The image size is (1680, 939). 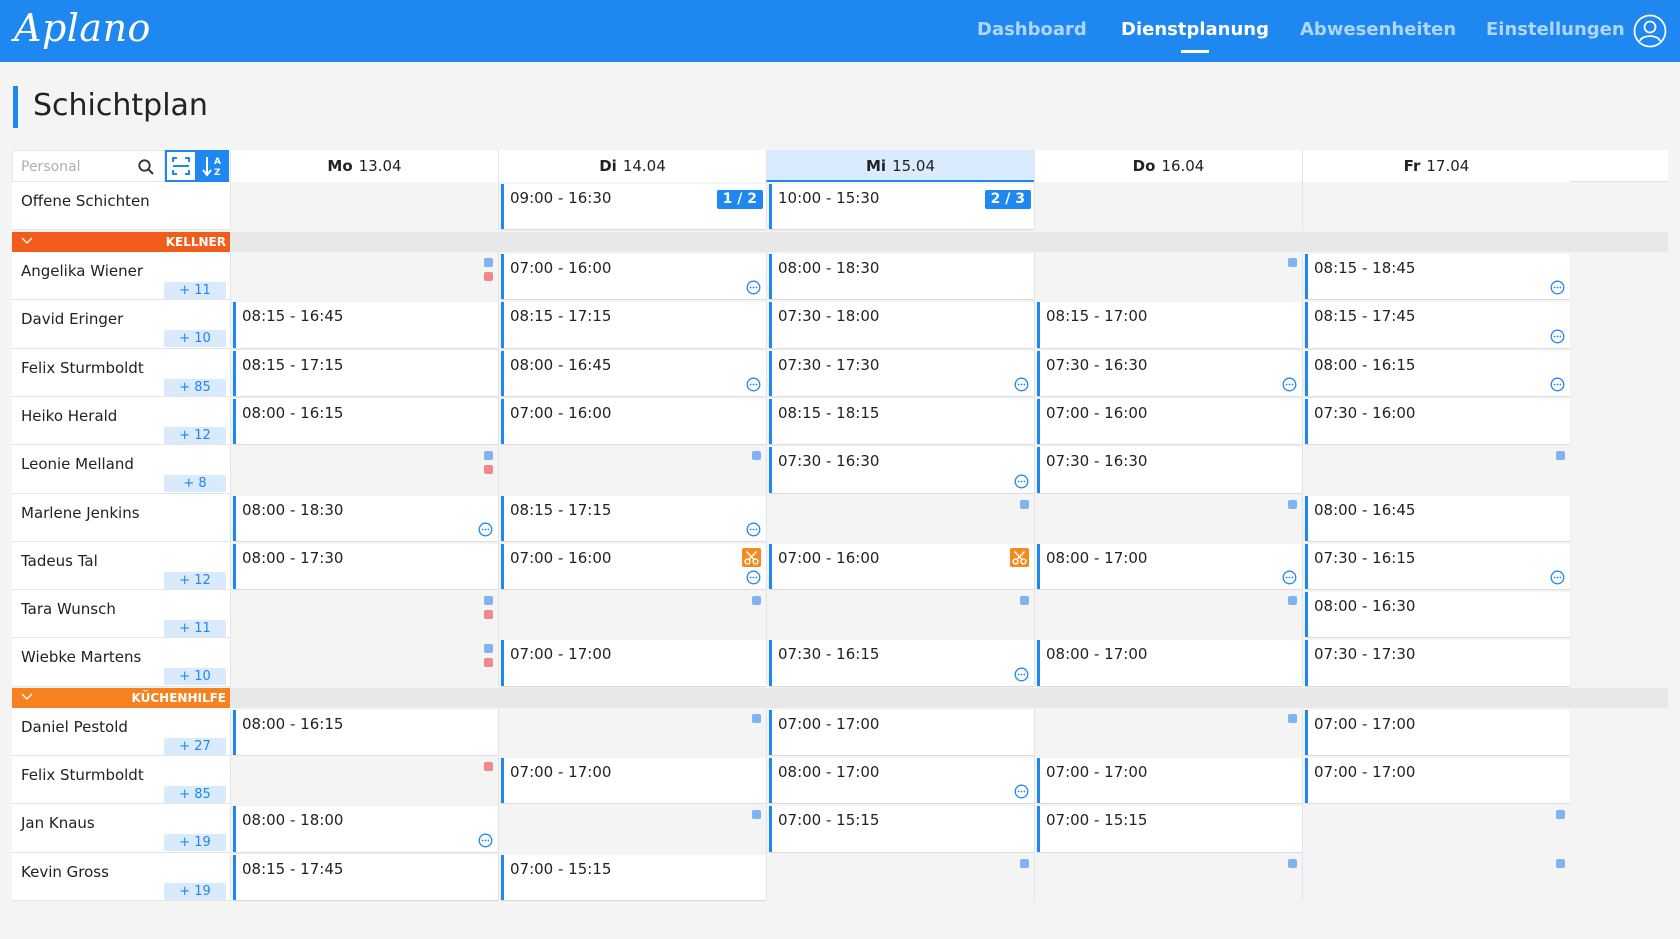 I want to click on day-cell: 08:00 - 18:00, so click(x=364, y=828).